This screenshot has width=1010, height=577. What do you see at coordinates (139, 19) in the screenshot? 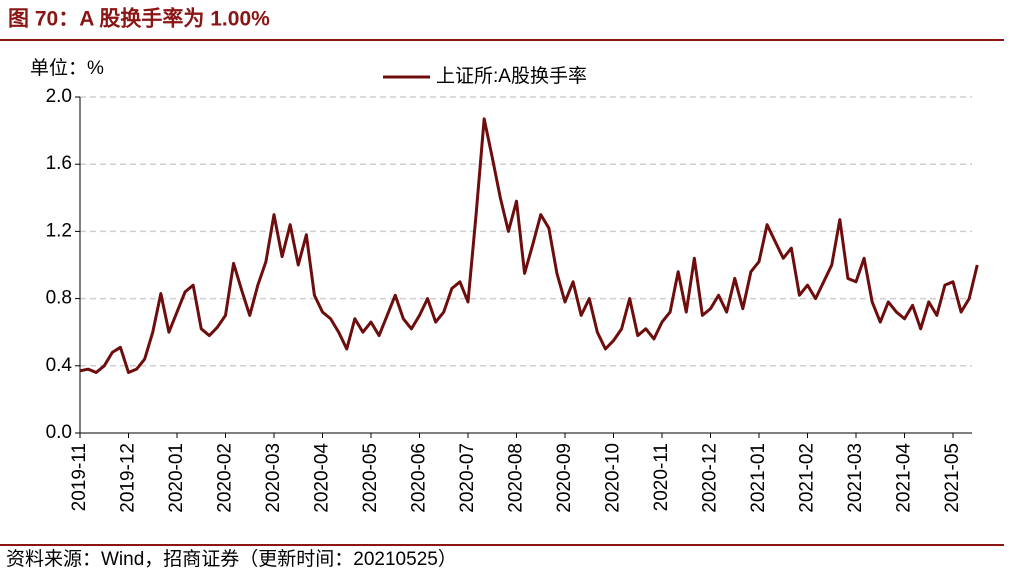
I see `chart-title: 图 70：A 股换手率为 1.00%` at bounding box center [139, 19].